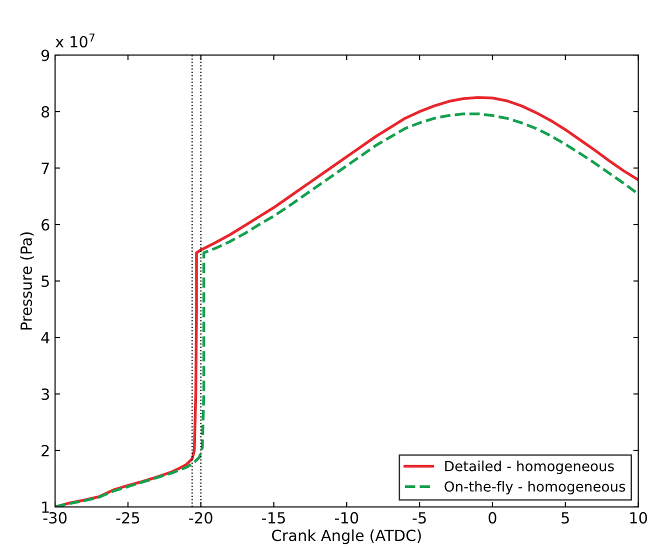 This screenshot has width=648, height=551. Describe the element at coordinates (27, 281) in the screenshot. I see `y-axis-title: Pressure (Pa)` at that location.